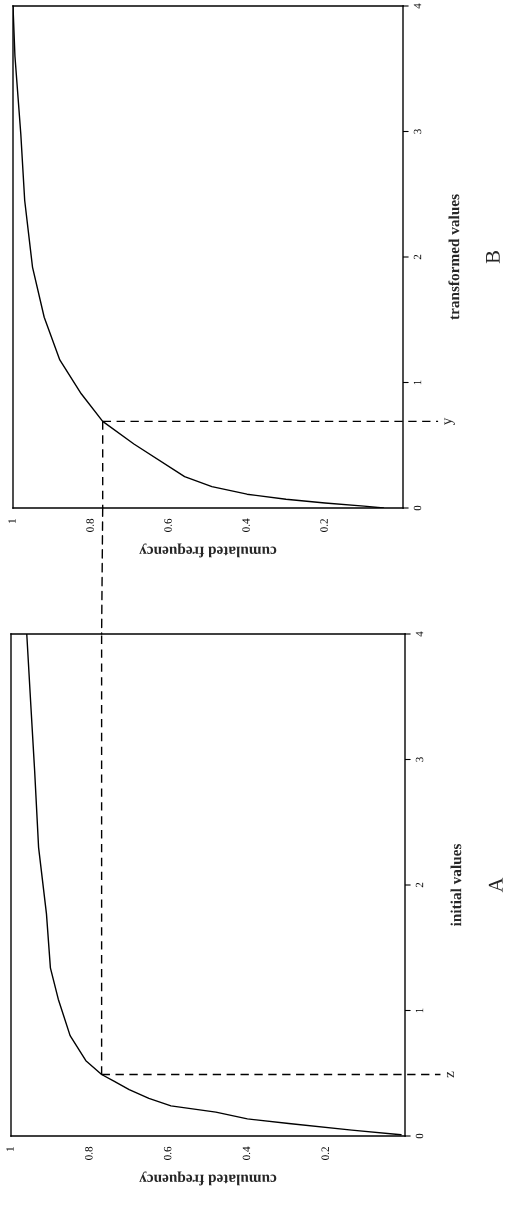  I want to click on y-axis-title: transformed values, so click(454, 257).